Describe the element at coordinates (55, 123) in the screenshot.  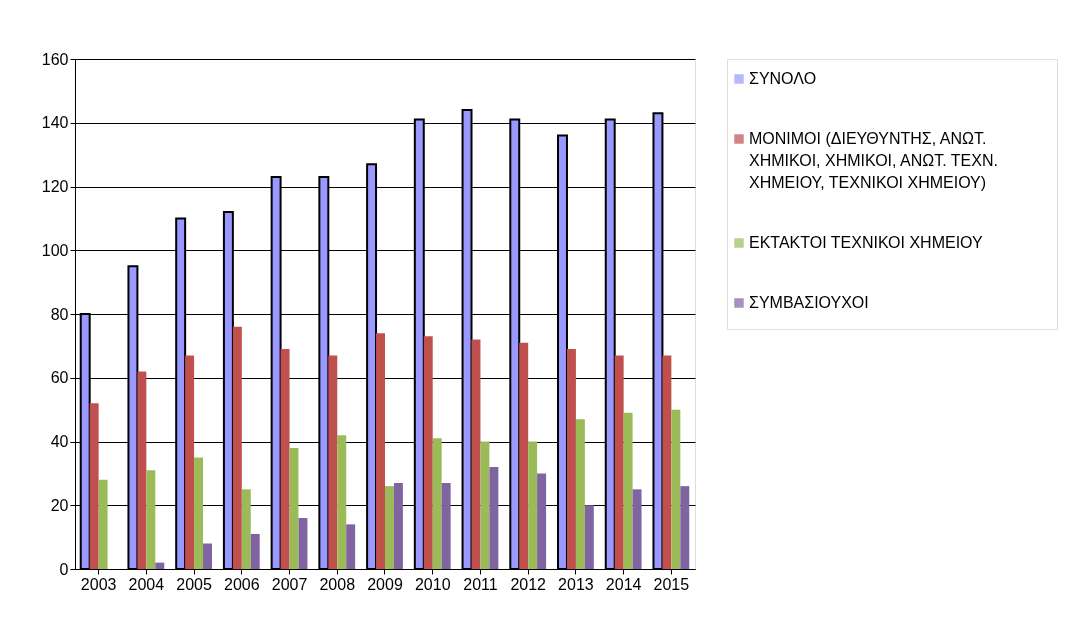
I see `y-tick-label: 140` at that location.